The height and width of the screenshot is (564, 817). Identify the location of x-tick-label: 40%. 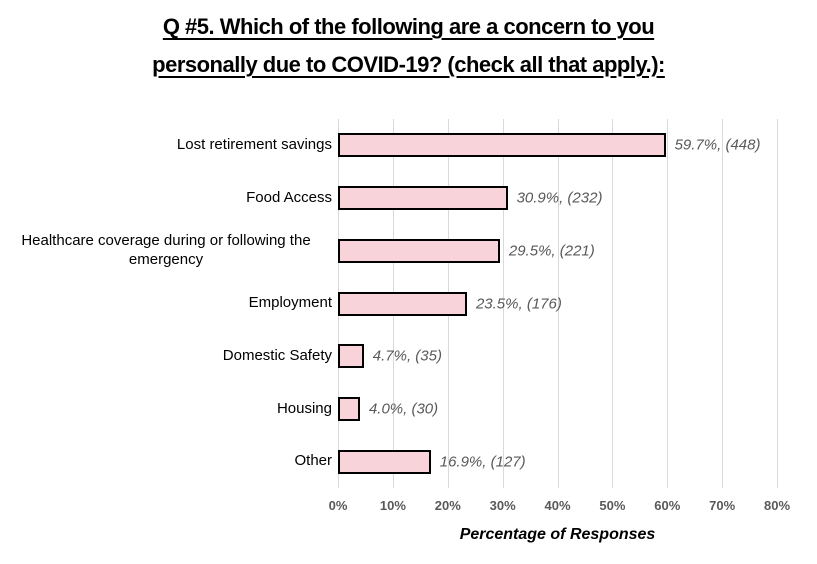
(557, 505).